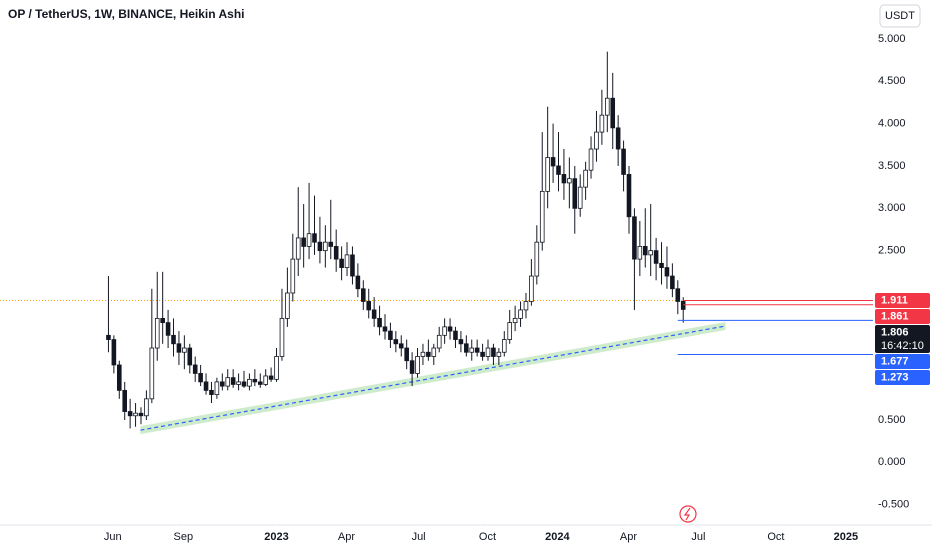  Describe the element at coordinates (183, 537) in the screenshot. I see `x-tick-label: Sep` at that location.